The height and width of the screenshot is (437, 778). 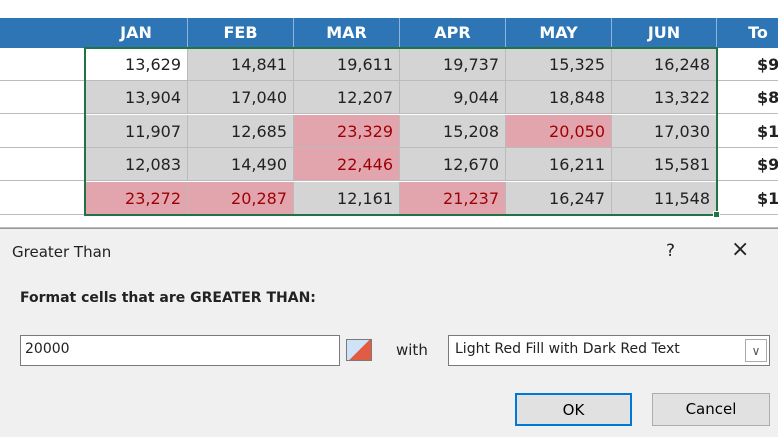 What do you see at coordinates (559, 131) in the screenshot?
I see `cell: 20,050` at bounding box center [559, 131].